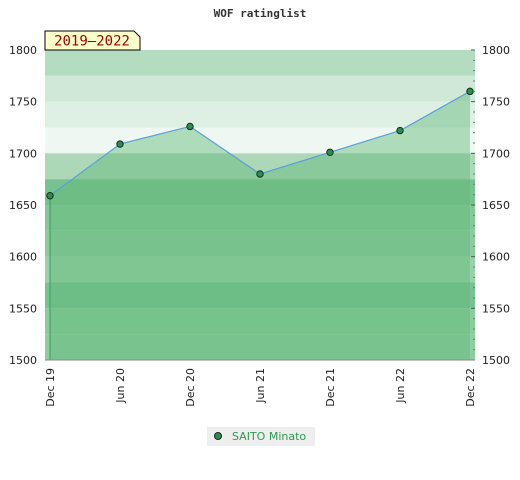  What do you see at coordinates (190, 387) in the screenshot?
I see `x-tick-label: Dec 20` at bounding box center [190, 387].